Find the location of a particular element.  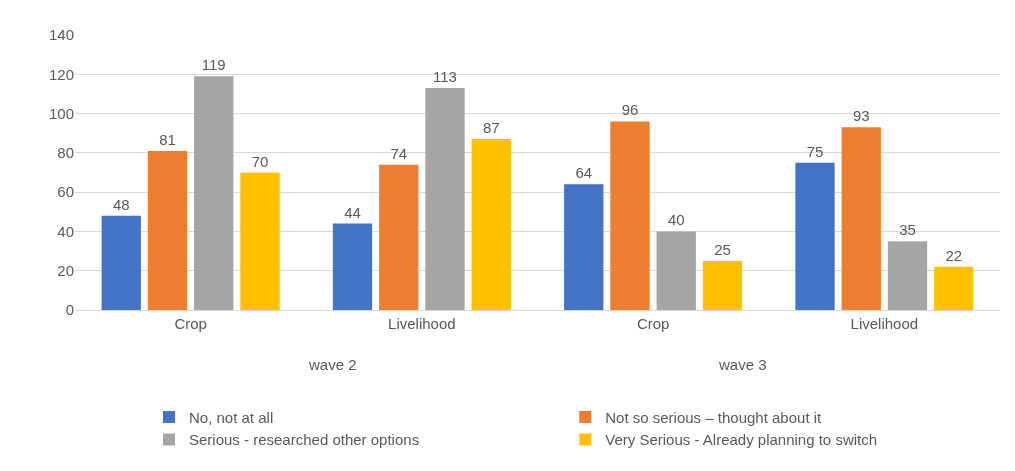

data-label: 25 is located at coordinates (722, 249).